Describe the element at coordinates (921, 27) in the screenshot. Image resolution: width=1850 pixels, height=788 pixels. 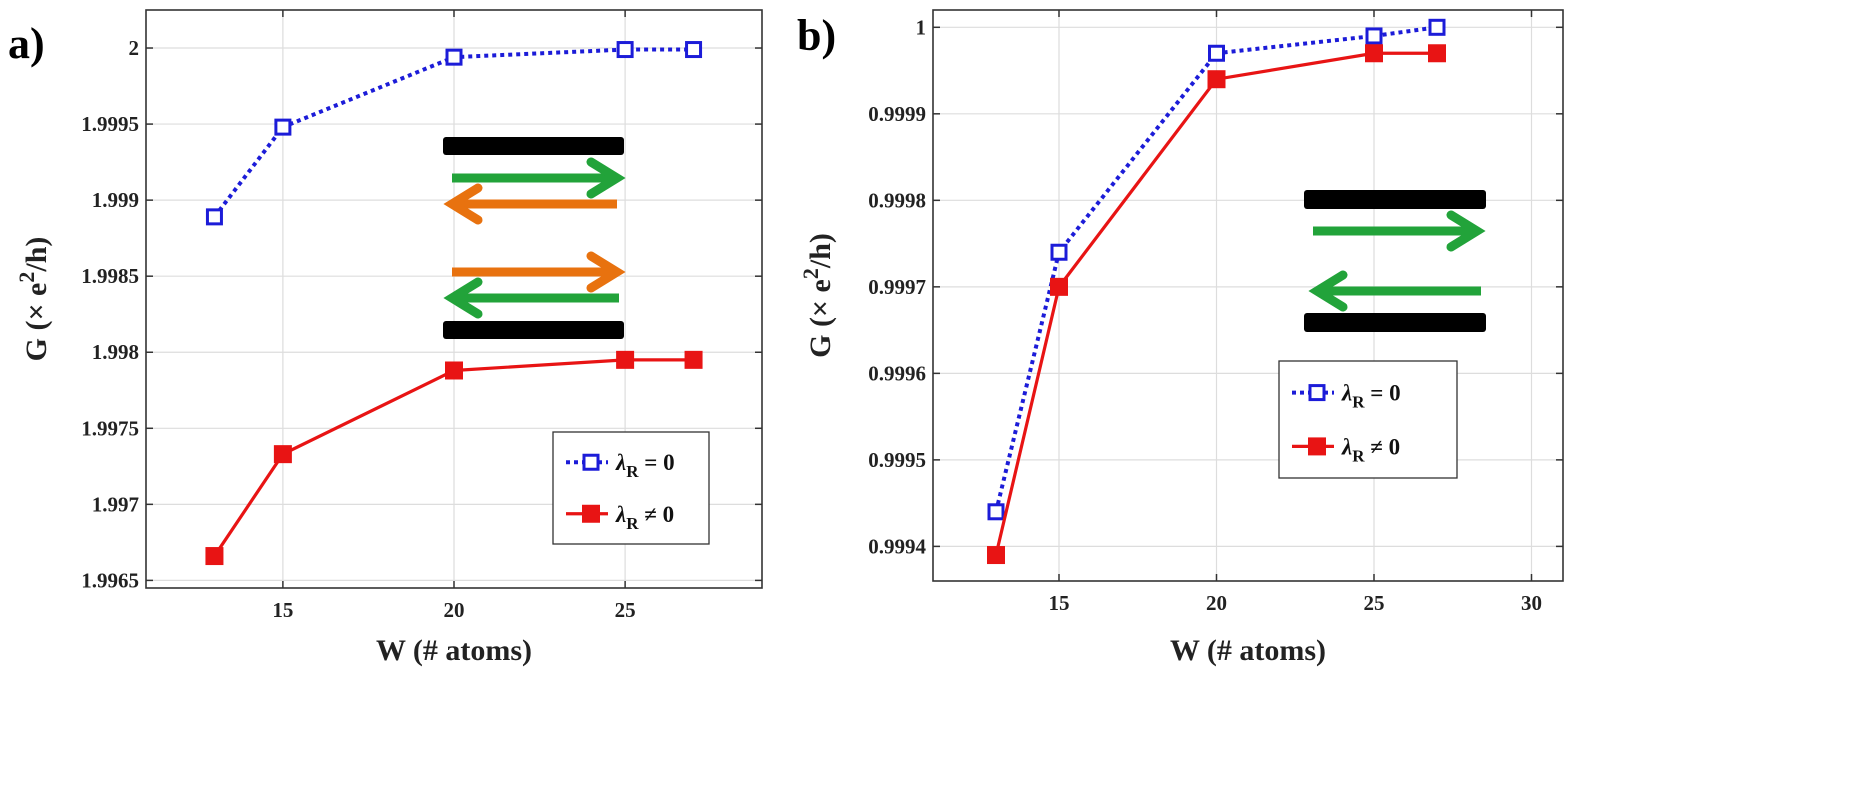
I see `y-tick-label: 1` at that location.